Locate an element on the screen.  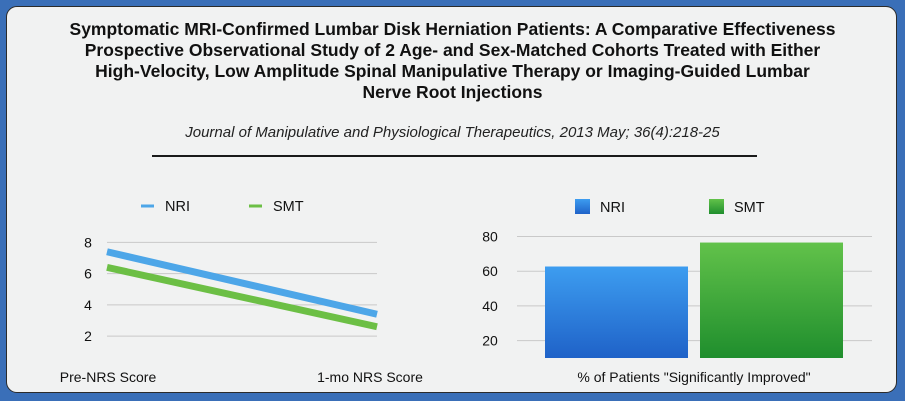
bar-y-tick-label: 20 is located at coordinates (490, 341).